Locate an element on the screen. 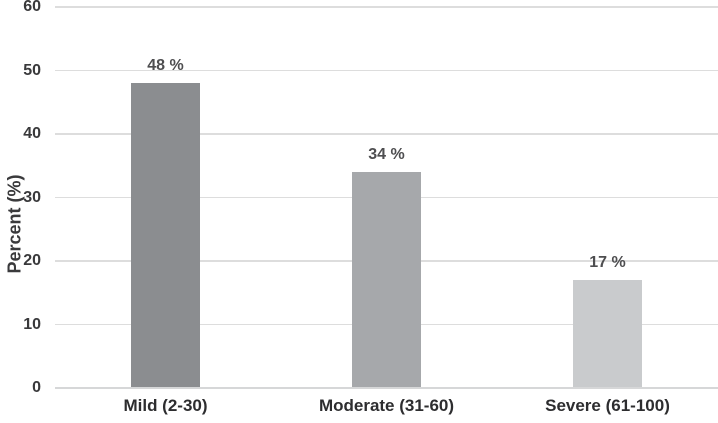 Image resolution: width=718 pixels, height=423 pixels. y-axis-tick-label: 0 is located at coordinates (36, 387).